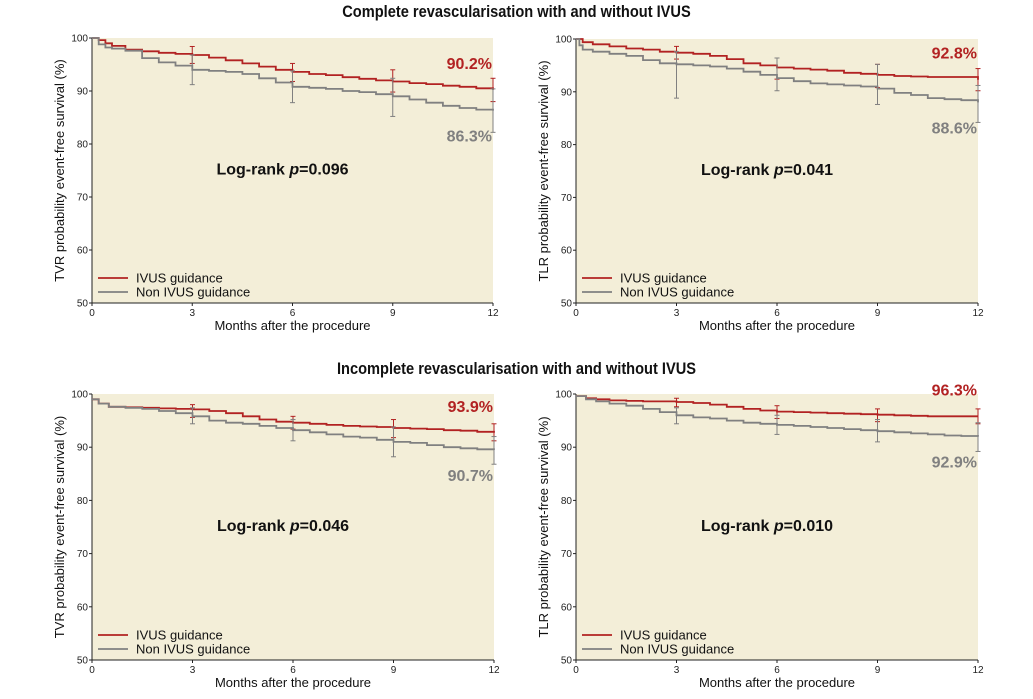 Image resolution: width=1033 pixels, height=699 pixels. I want to click on plot-area, so click(777, 527).